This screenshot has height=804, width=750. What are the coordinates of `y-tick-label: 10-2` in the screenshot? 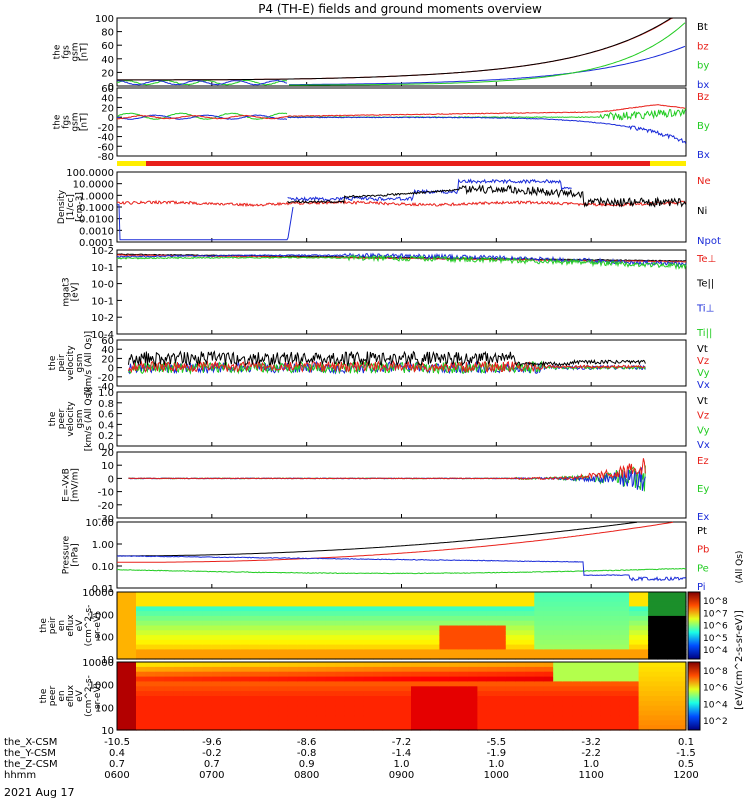 It's located at (102, 318).